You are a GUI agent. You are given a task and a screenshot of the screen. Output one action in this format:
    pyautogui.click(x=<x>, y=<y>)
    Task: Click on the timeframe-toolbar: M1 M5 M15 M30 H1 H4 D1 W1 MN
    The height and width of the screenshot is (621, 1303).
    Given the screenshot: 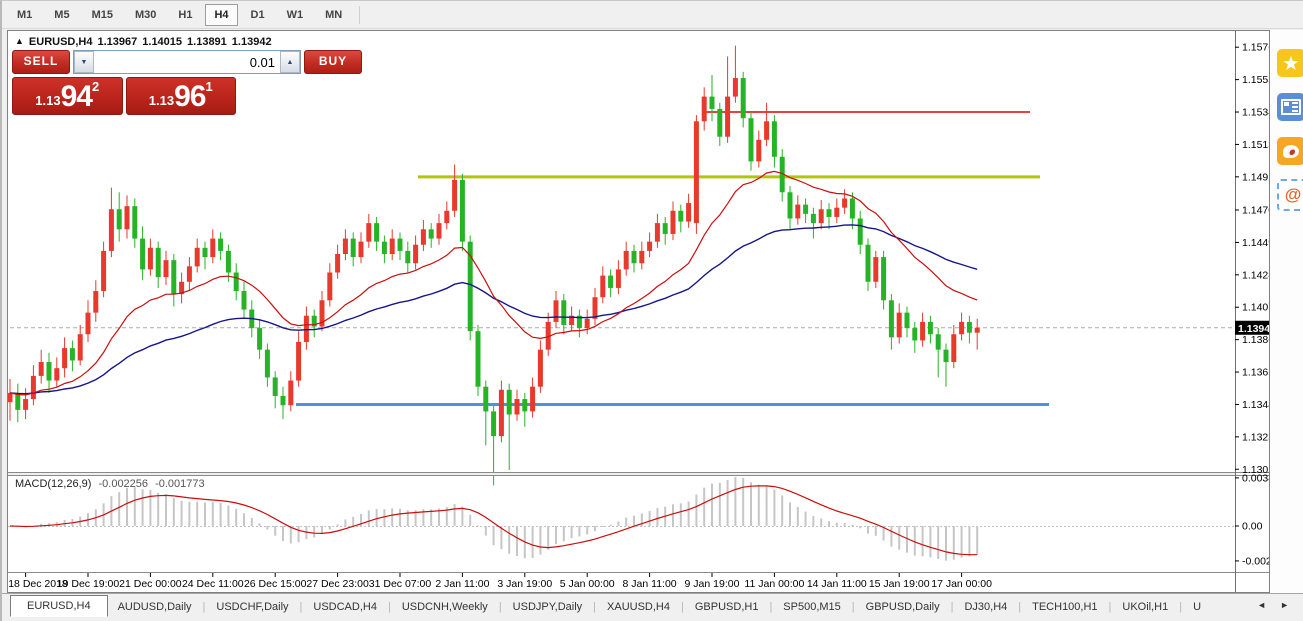 What is the action you would take?
    pyautogui.click(x=652, y=15)
    